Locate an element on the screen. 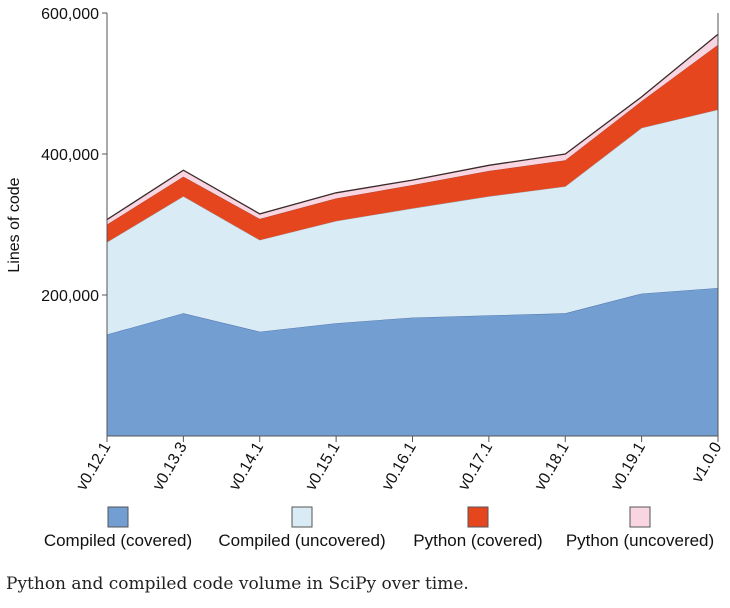 The image size is (730, 608). y-ticks-group: 200,000 400,000 600,000 is located at coordinates (74, 155).